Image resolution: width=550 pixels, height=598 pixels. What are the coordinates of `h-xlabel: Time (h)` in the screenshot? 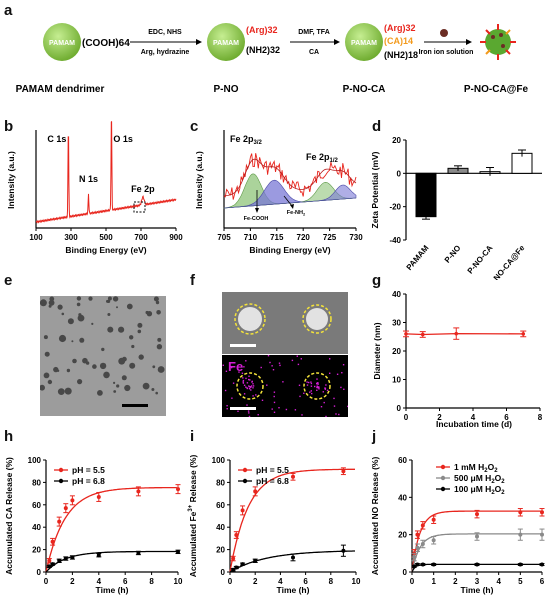 It's located at (112, 590).